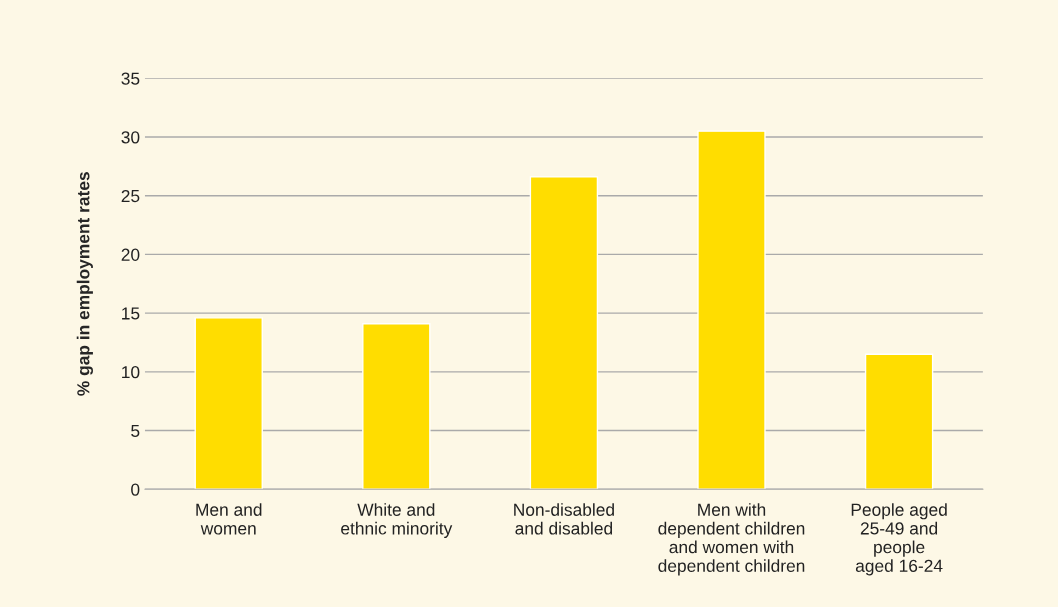 This screenshot has height=607, width=1058. I want to click on y-tick-label: 30, so click(130, 137).